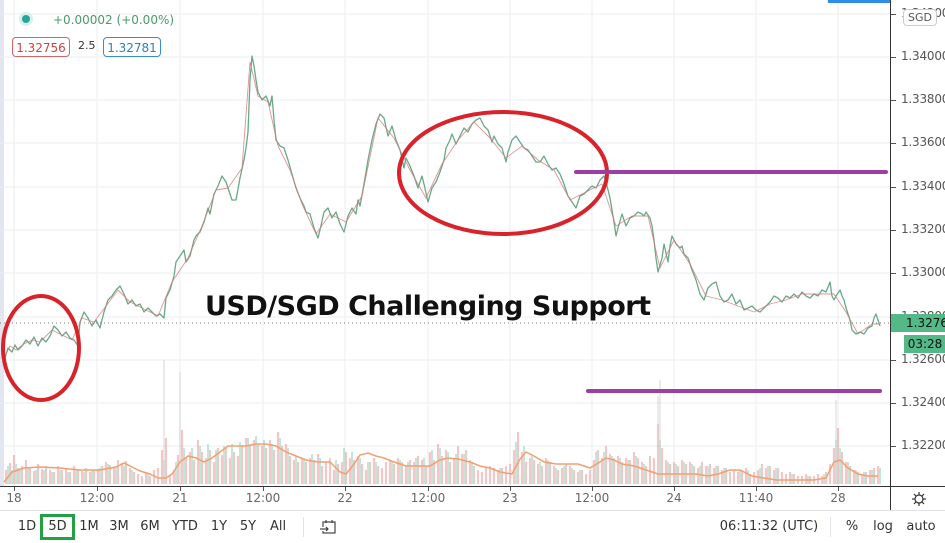 The width and height of the screenshot is (945, 543). I want to click on range-button-1d: 1D, so click(27, 526).